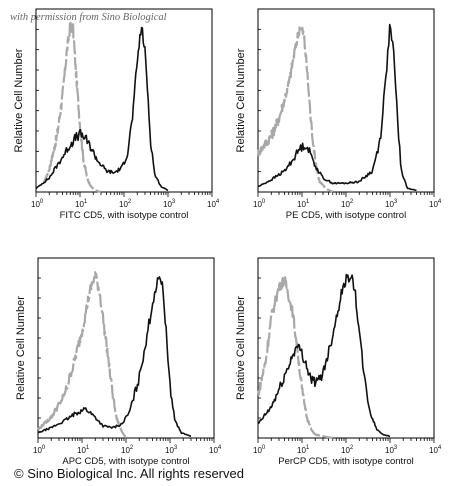 The image size is (450, 486). Describe the element at coordinates (88, 17) in the screenshot. I see `watermark-text: with permission from Sino Biological` at that location.